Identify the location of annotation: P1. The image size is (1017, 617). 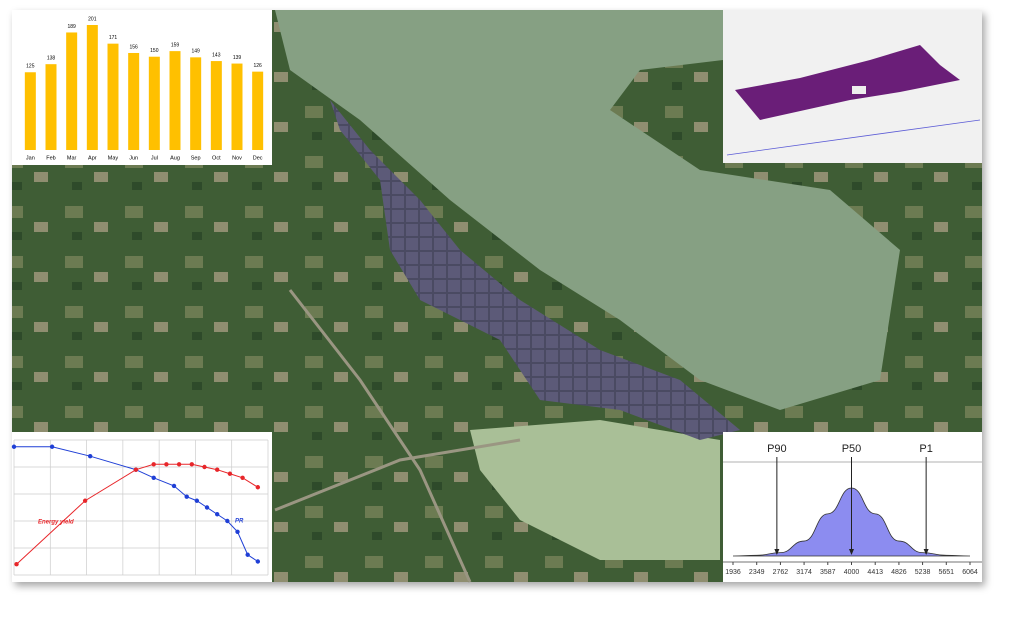
(925, 449).